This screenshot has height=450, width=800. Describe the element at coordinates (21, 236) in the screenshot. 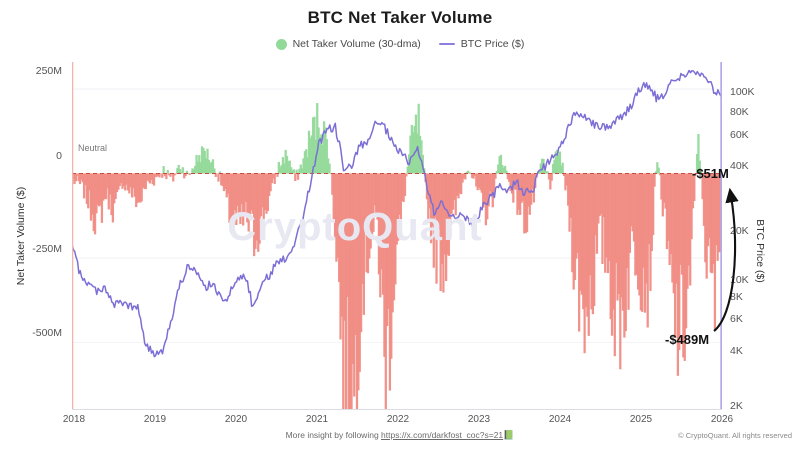

I see `y-axis-left-title: Net Taker Volume ($)` at that location.